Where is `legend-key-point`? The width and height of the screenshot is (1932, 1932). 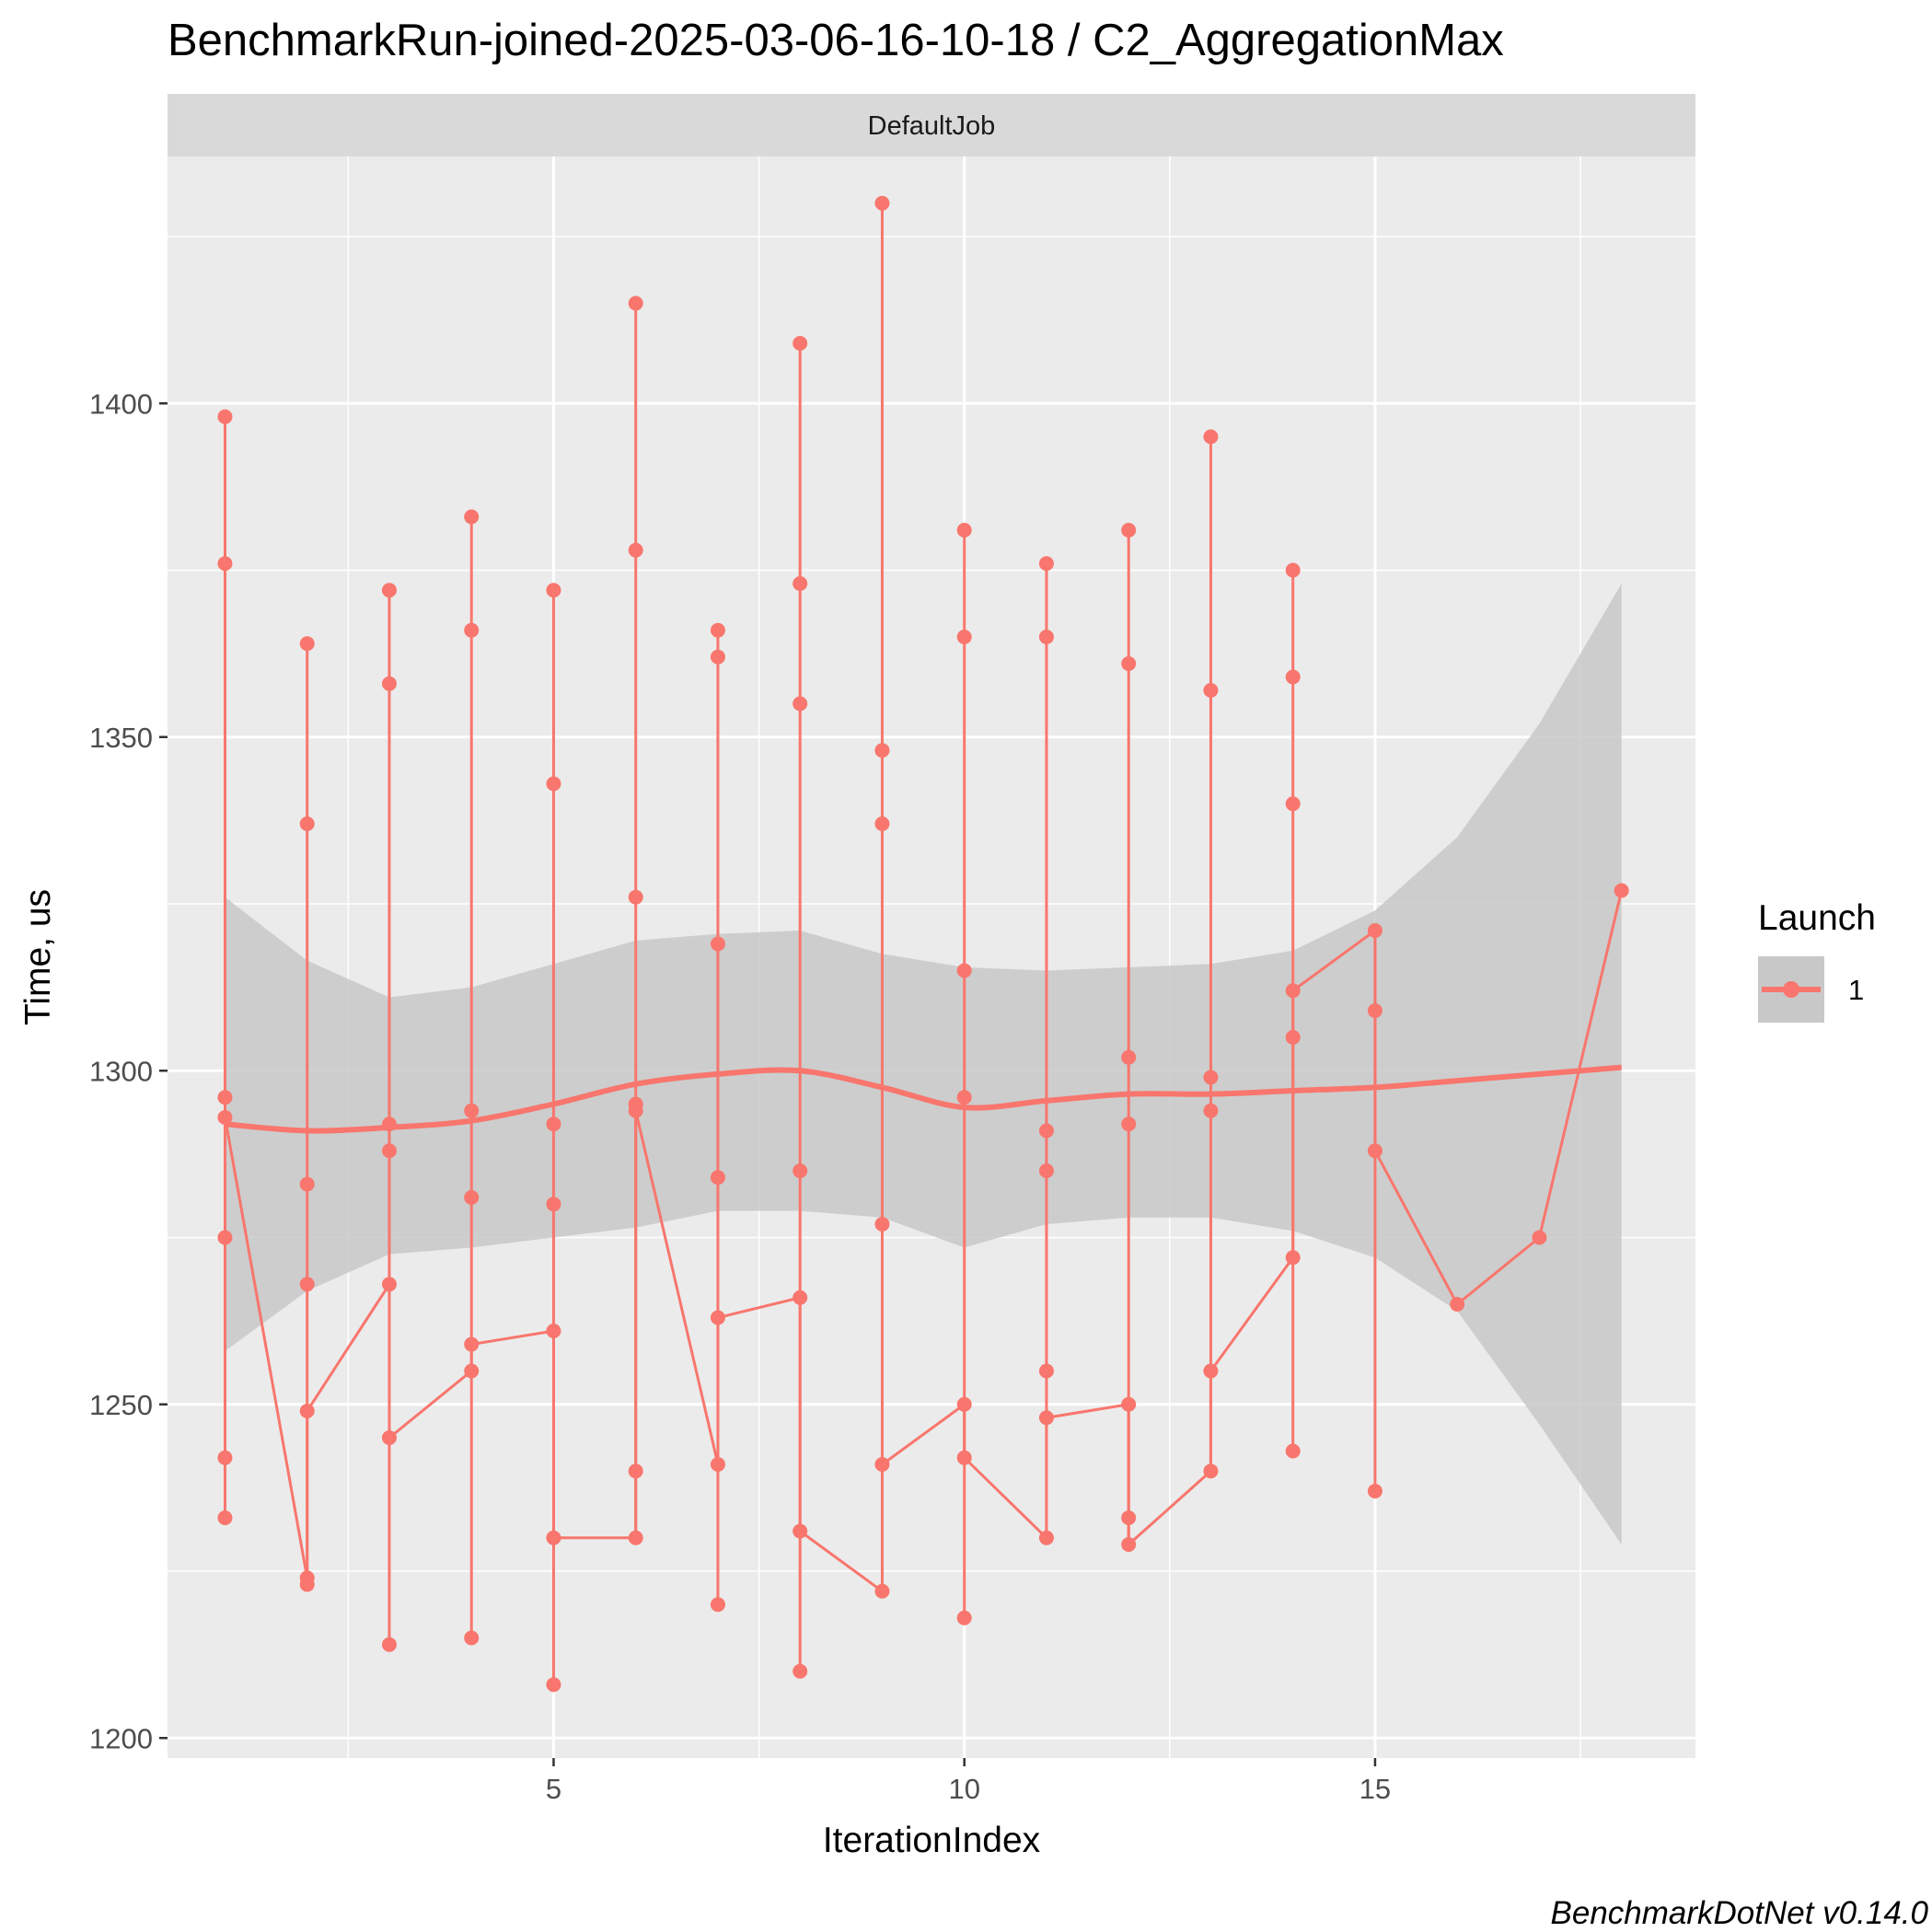
legend-key-point is located at coordinates (1791, 990).